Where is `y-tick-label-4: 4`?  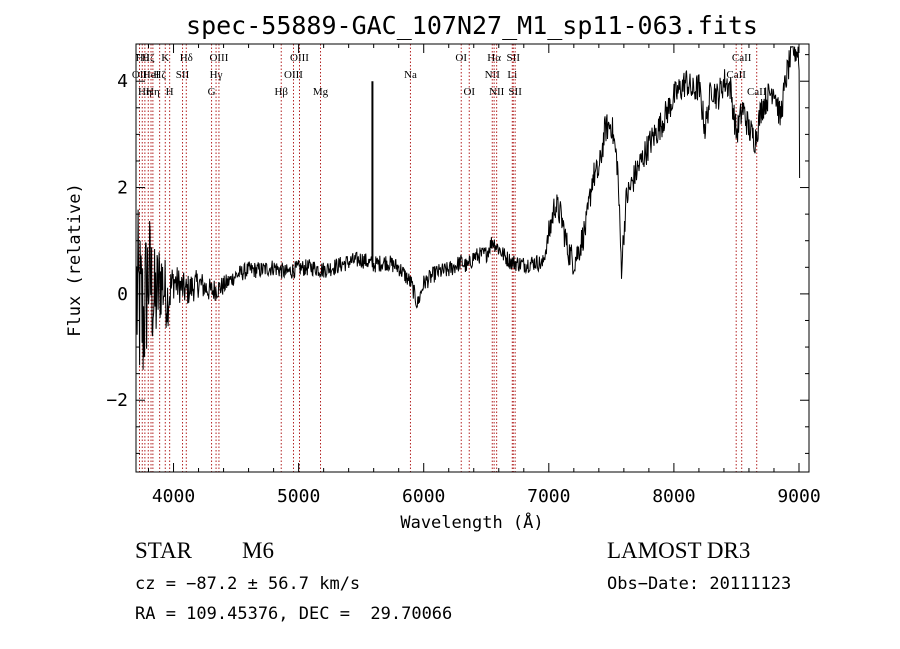
y-tick-label-4: 4 is located at coordinates (122, 81).